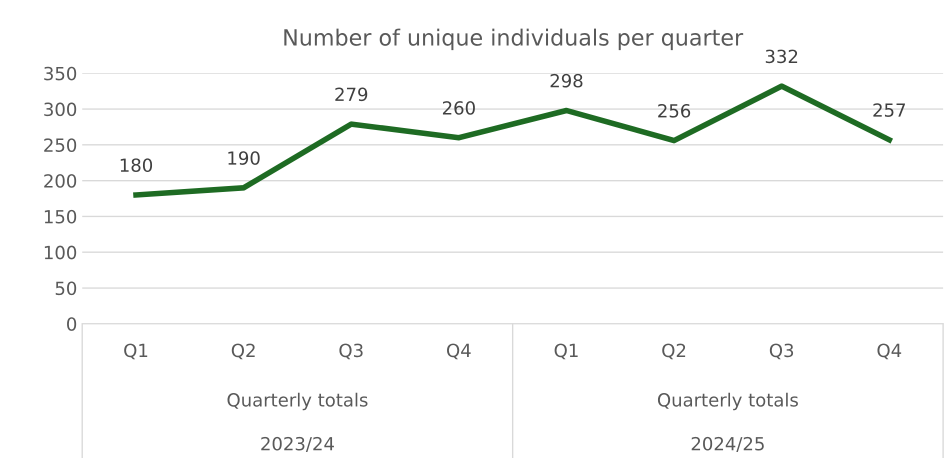 The width and height of the screenshot is (945, 458). What do you see at coordinates (60, 109) in the screenshot?
I see `y-tick-label: 300` at bounding box center [60, 109].